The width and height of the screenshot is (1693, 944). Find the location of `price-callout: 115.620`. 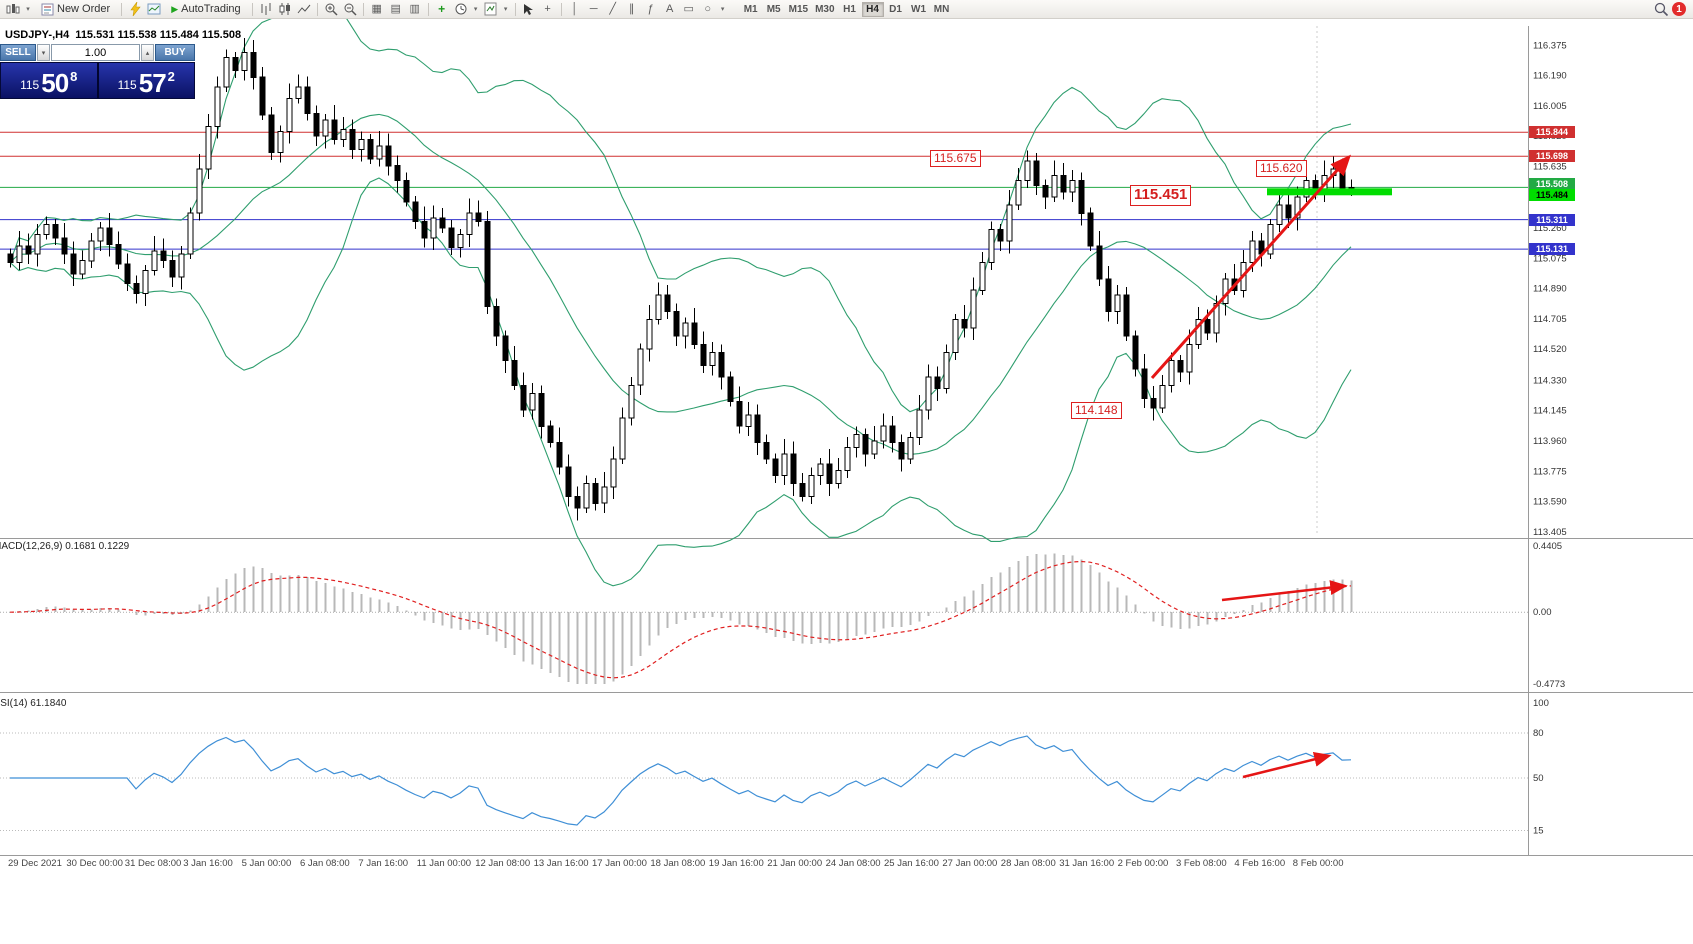

price-callout: 115.620 is located at coordinates (1281, 168).